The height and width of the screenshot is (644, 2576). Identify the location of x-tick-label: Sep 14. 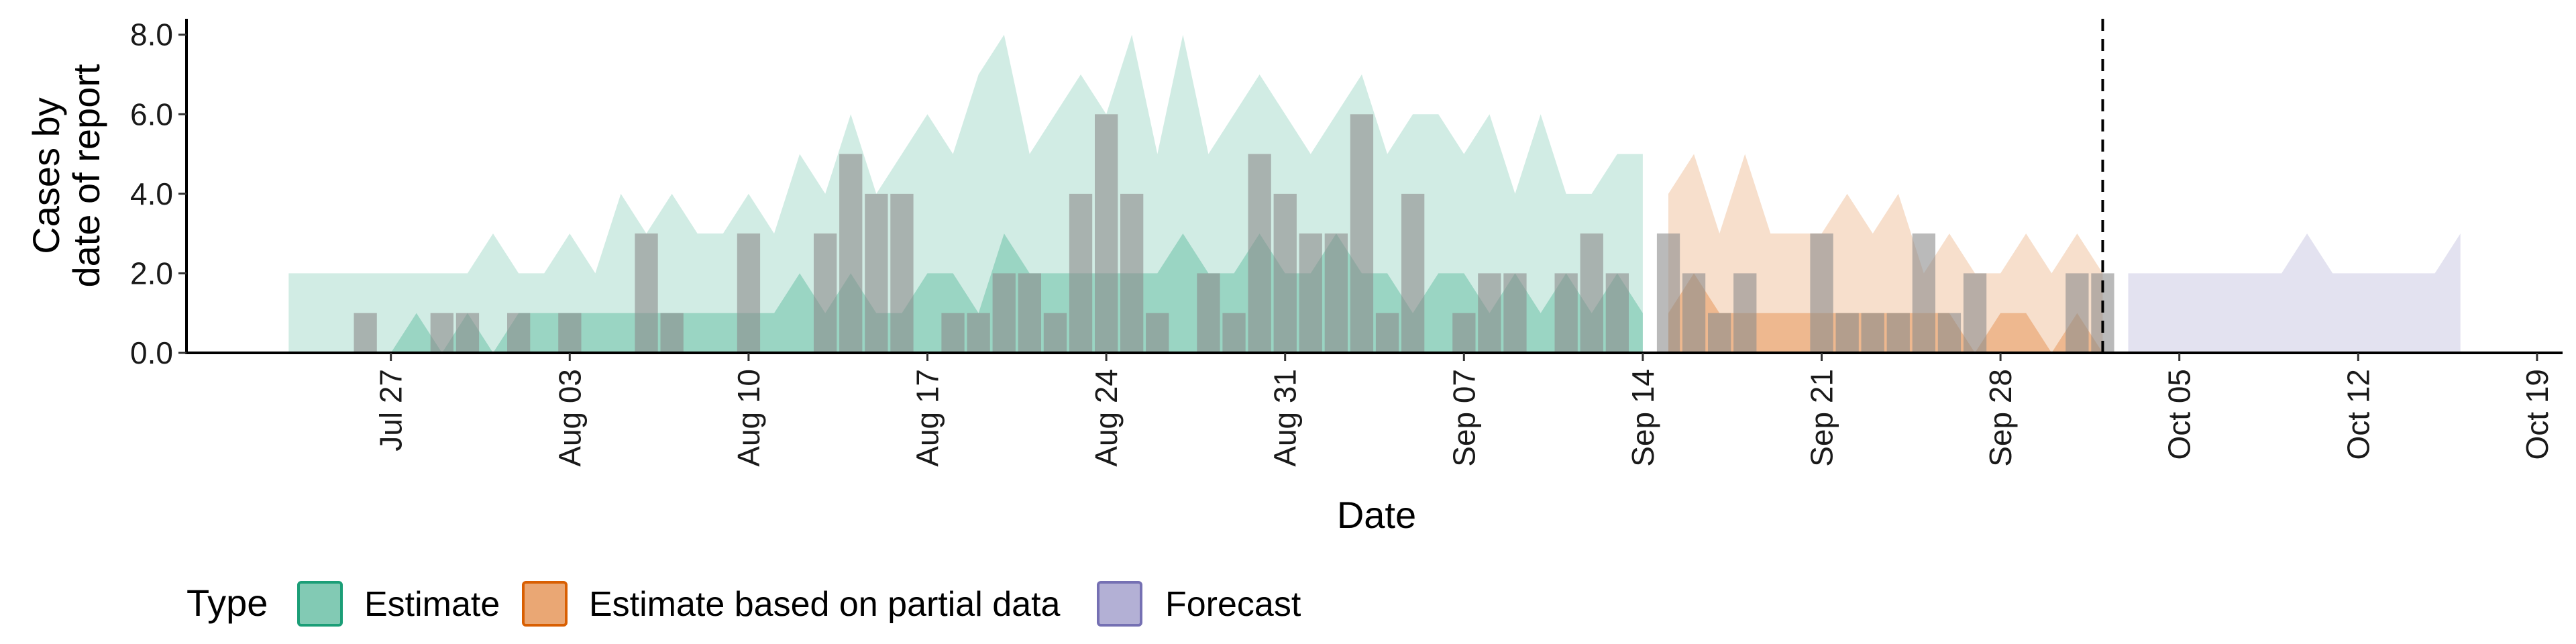
(1642, 418).